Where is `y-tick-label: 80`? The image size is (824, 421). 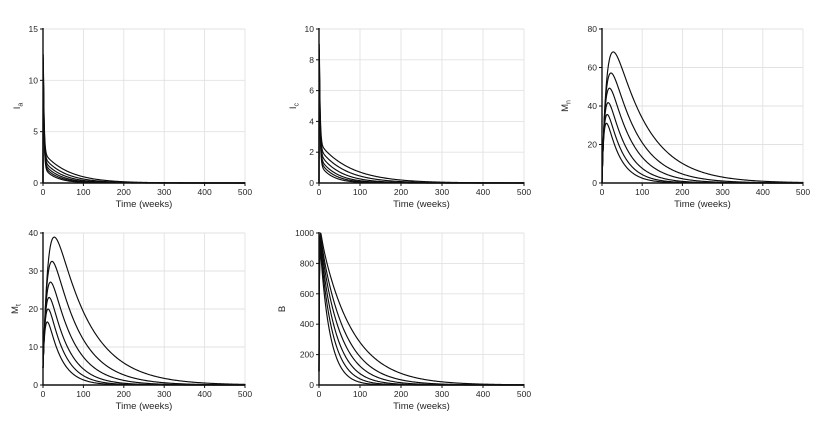 y-tick-label: 80 is located at coordinates (593, 29).